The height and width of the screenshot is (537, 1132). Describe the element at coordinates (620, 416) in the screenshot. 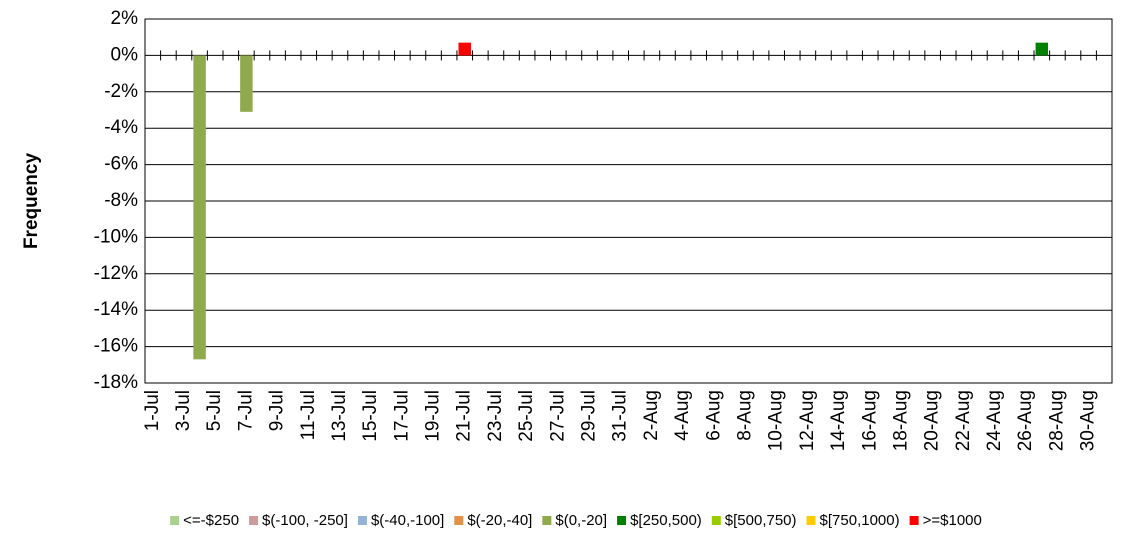

I see `x-tick-label: 31-Jul` at that location.